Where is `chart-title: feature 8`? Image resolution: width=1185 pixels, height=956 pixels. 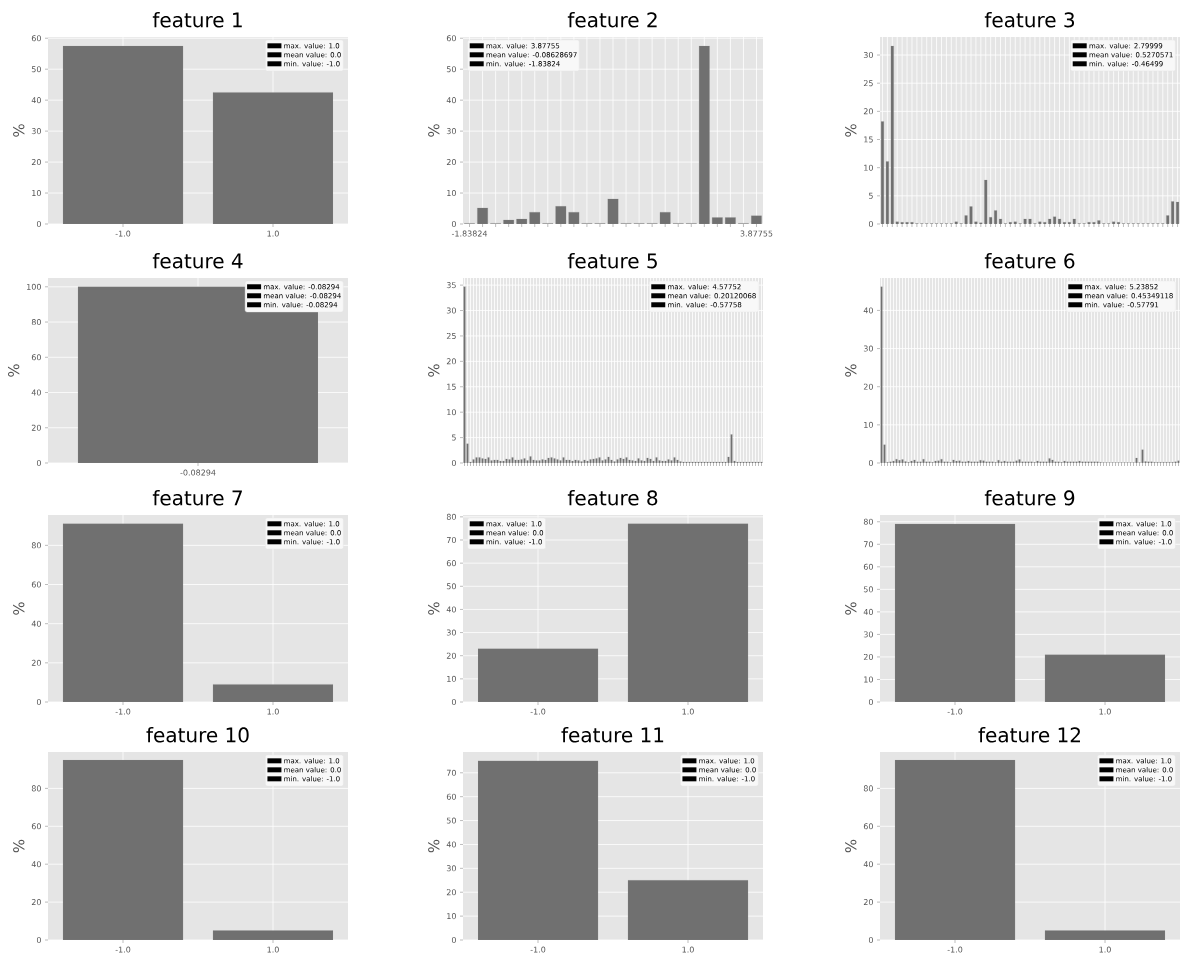
chart-title: feature 8 is located at coordinates (612, 498).